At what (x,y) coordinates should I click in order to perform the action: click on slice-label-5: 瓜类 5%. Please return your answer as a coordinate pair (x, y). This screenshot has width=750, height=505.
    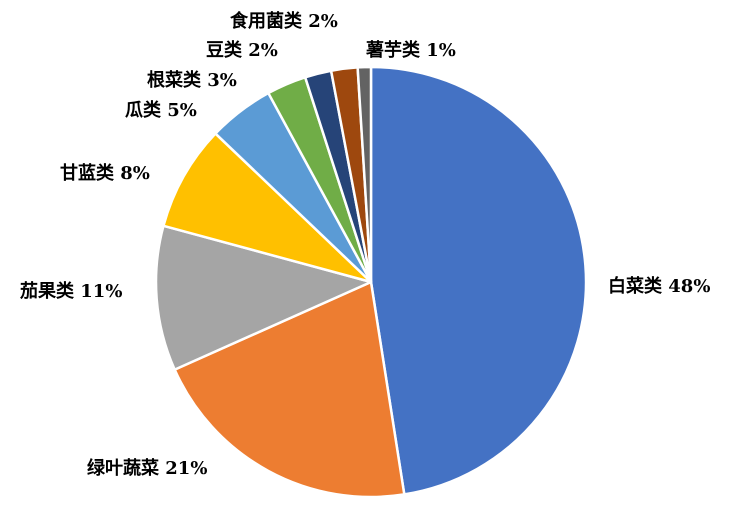
    Looking at the image, I should click on (161, 110).